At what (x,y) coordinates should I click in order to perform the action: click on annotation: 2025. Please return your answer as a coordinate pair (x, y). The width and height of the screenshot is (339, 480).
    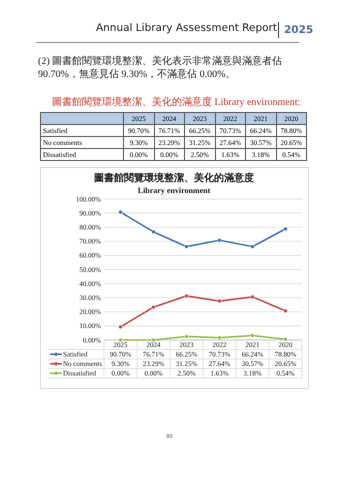
    Looking at the image, I should click on (296, 30).